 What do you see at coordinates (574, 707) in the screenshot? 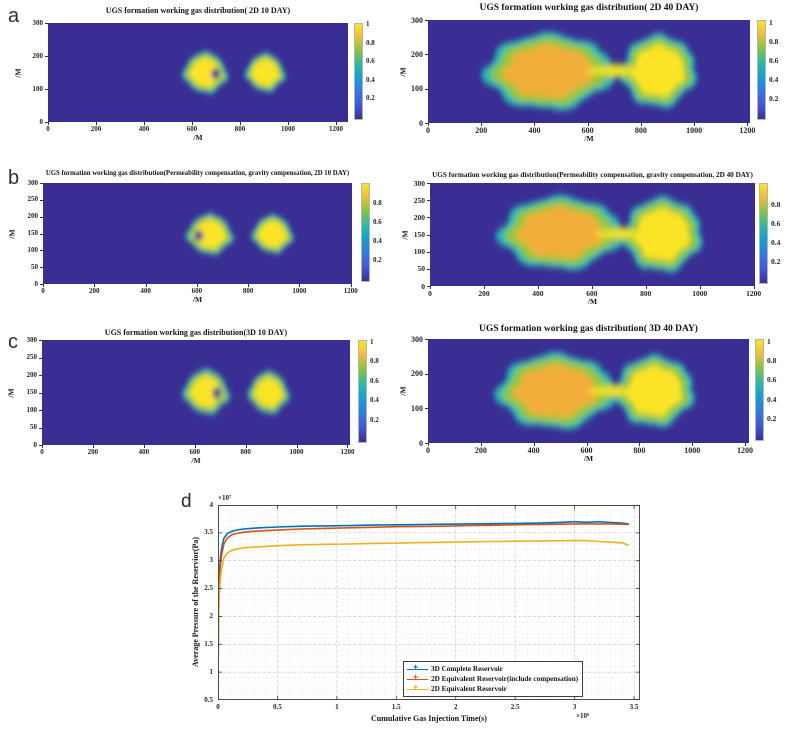
I see `x-tick-label: 3` at bounding box center [574, 707].